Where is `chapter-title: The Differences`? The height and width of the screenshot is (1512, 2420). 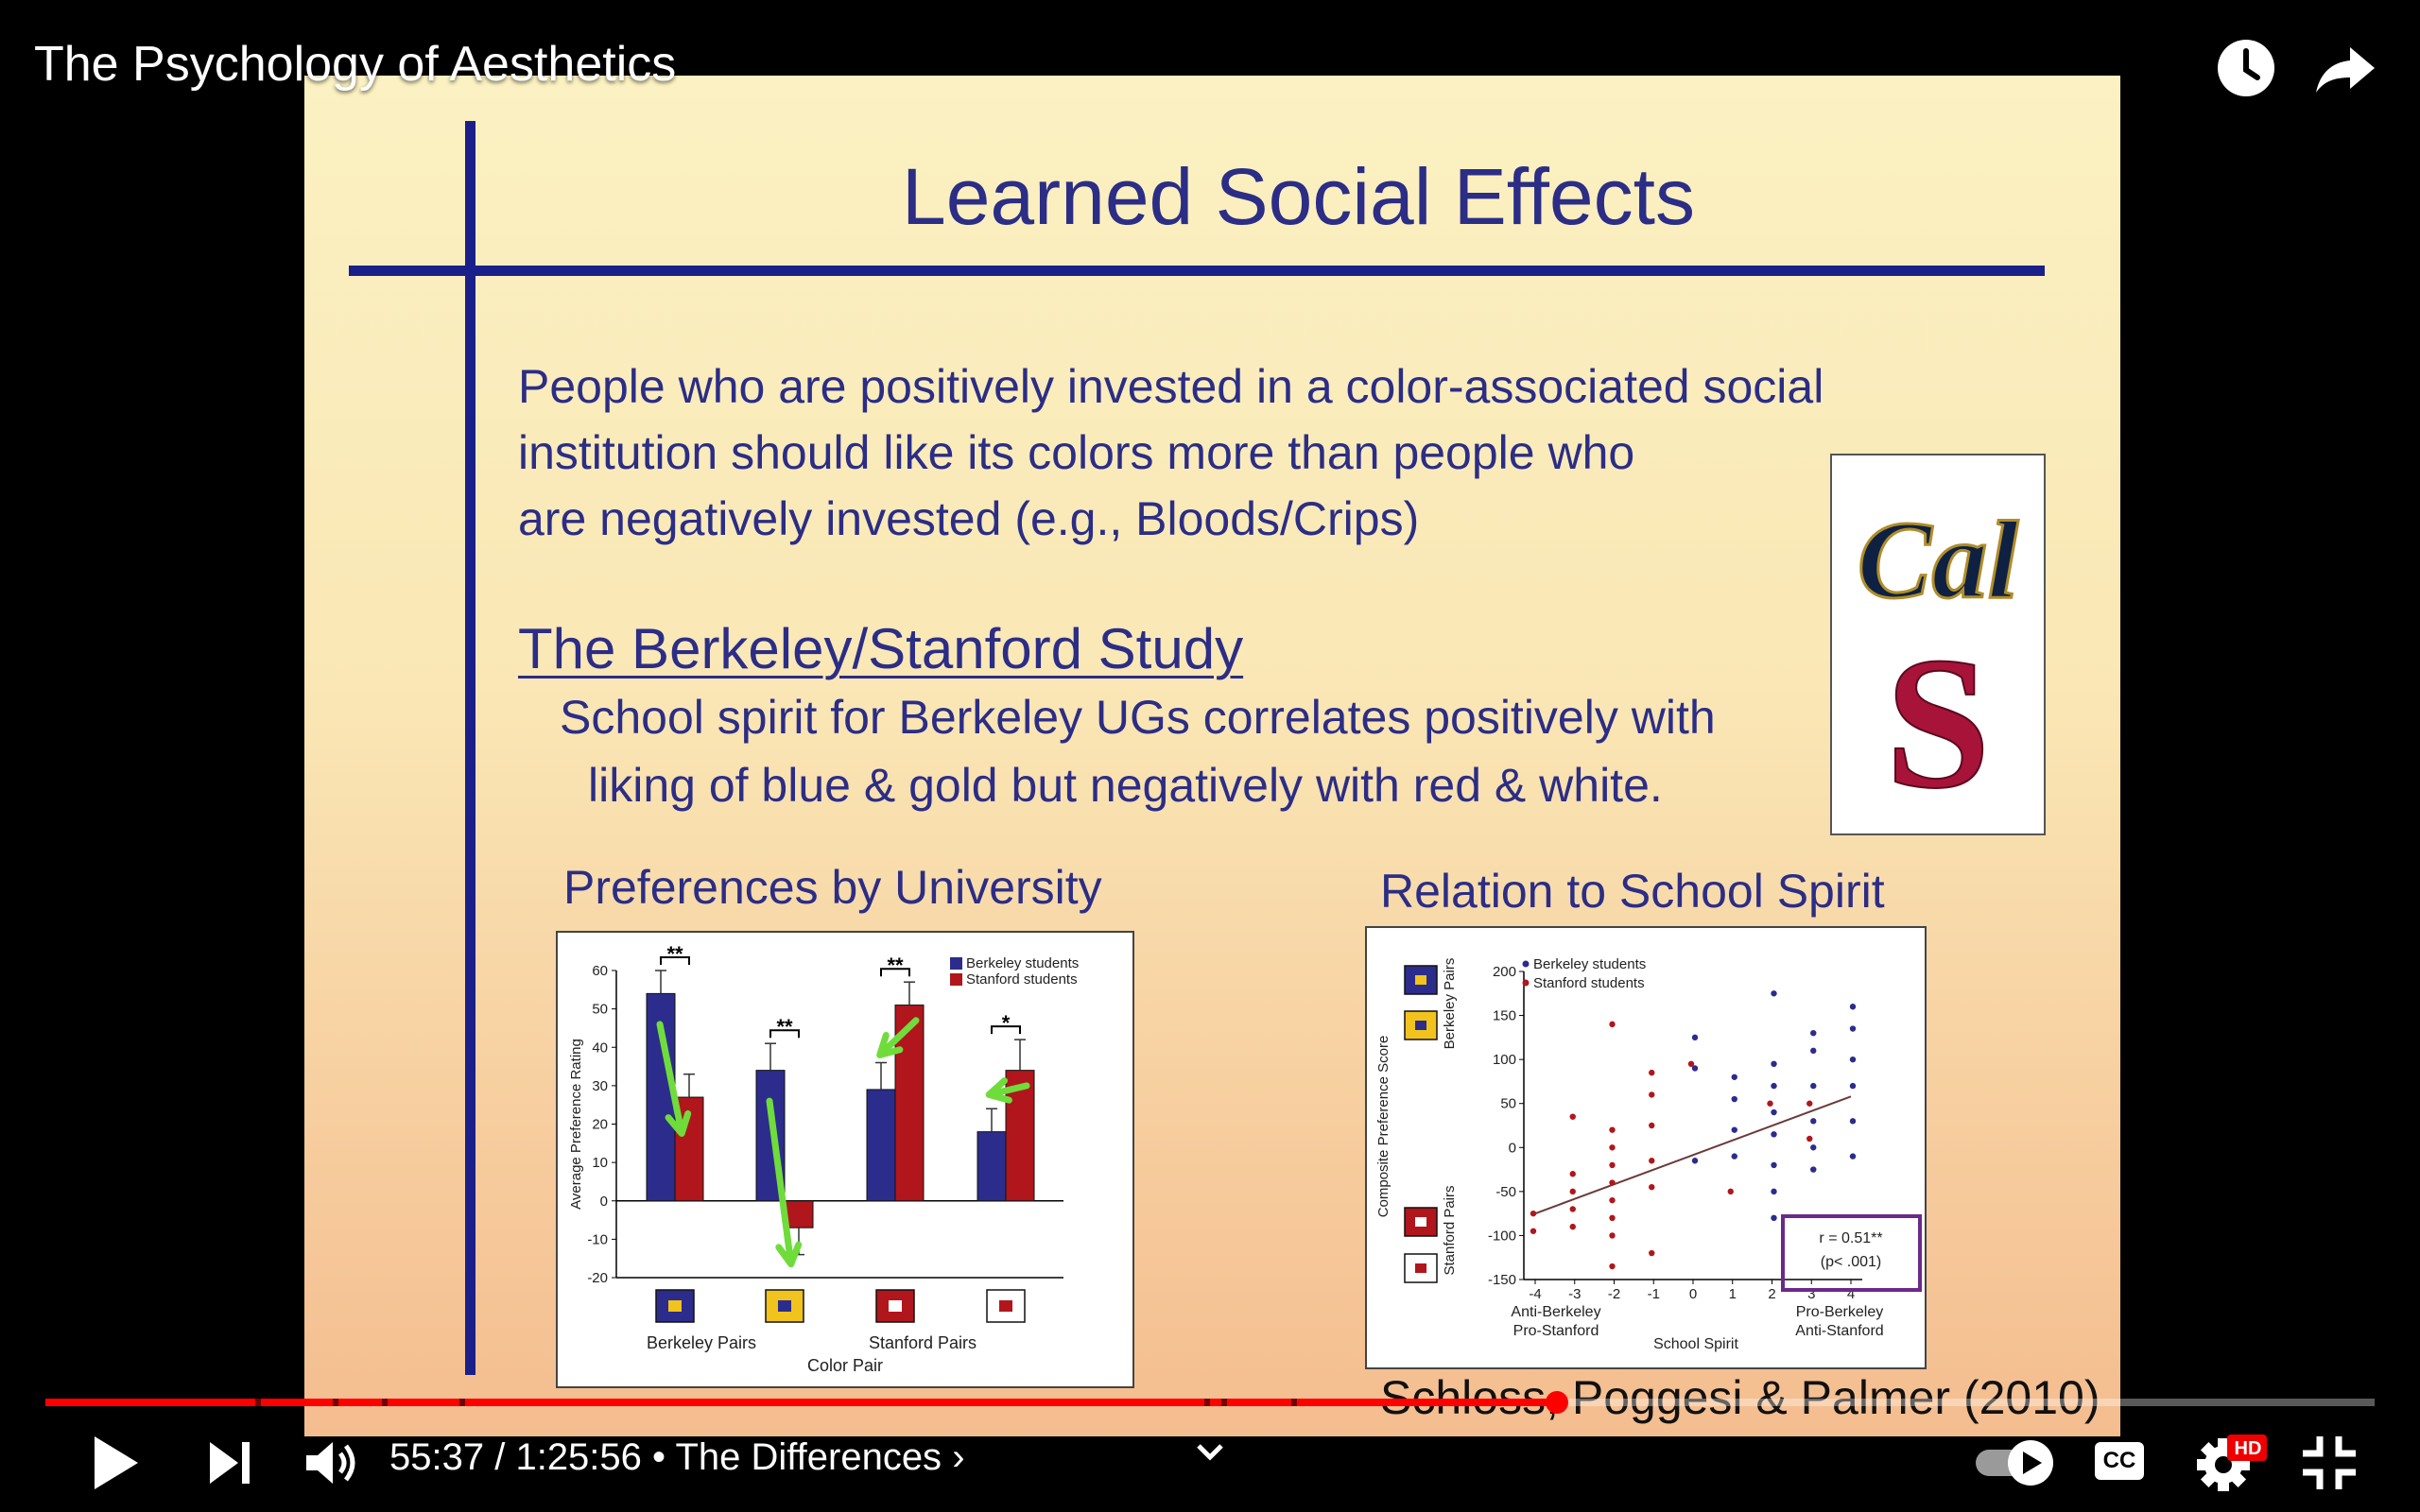 chapter-title: The Differences is located at coordinates (808, 1457).